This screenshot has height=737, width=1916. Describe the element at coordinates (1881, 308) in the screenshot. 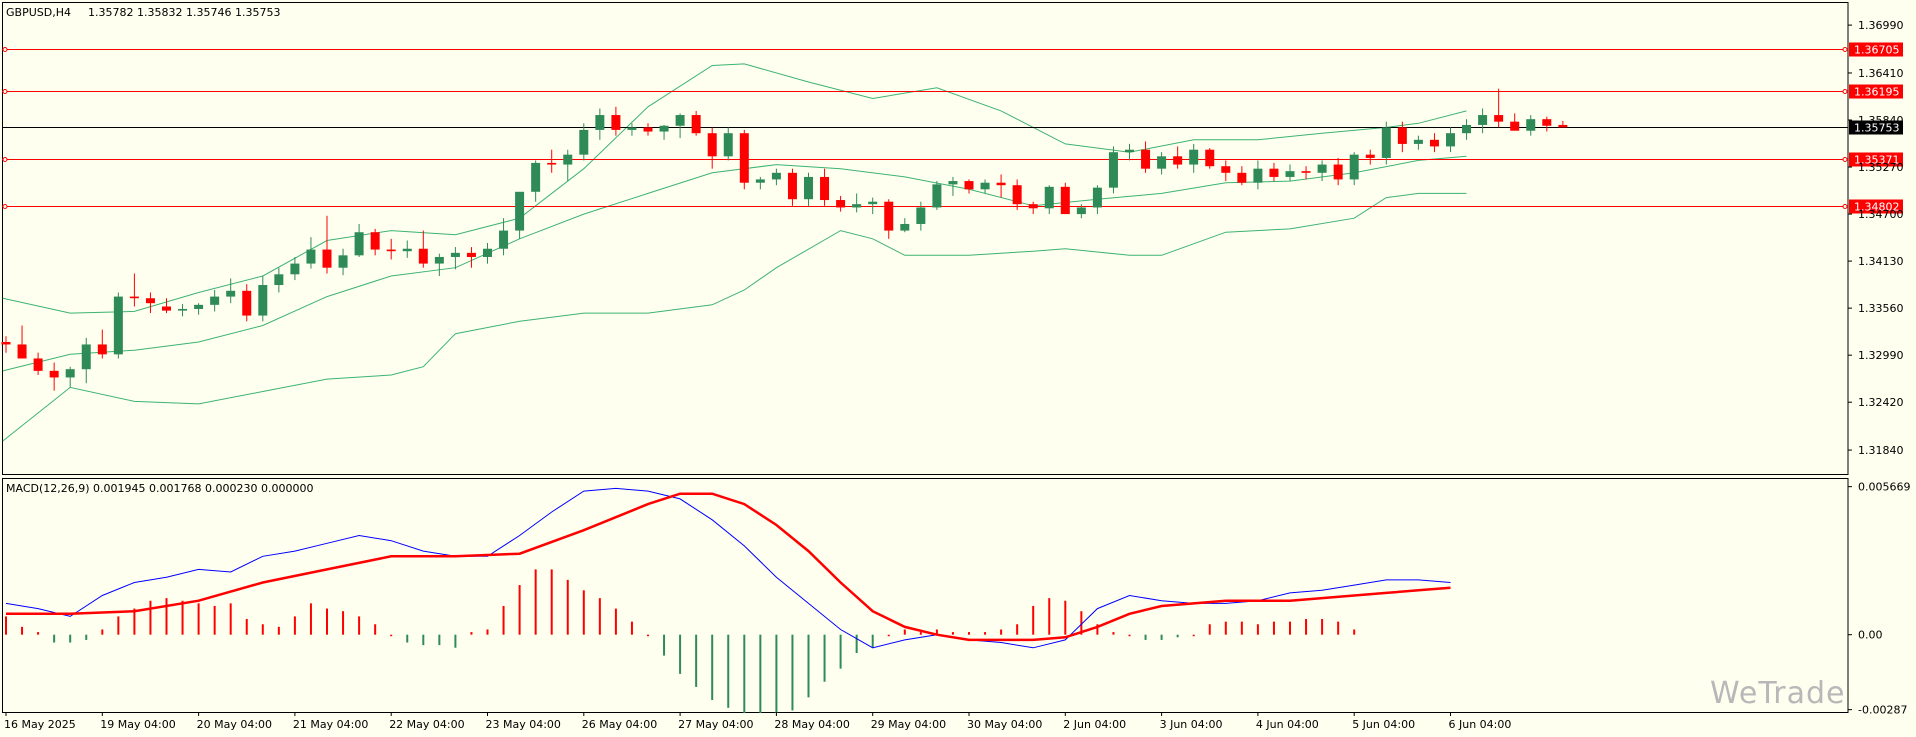

I see `price-axis-label: 1.33560` at that location.